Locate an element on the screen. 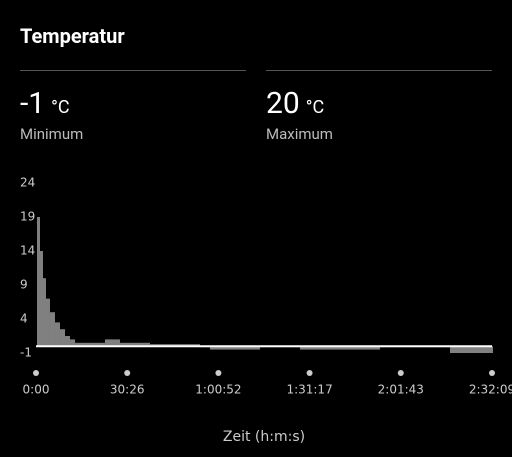 Image resolution: width=512 pixels, height=457 pixels. min-stat: -1 °C Minimum is located at coordinates (51, 114).